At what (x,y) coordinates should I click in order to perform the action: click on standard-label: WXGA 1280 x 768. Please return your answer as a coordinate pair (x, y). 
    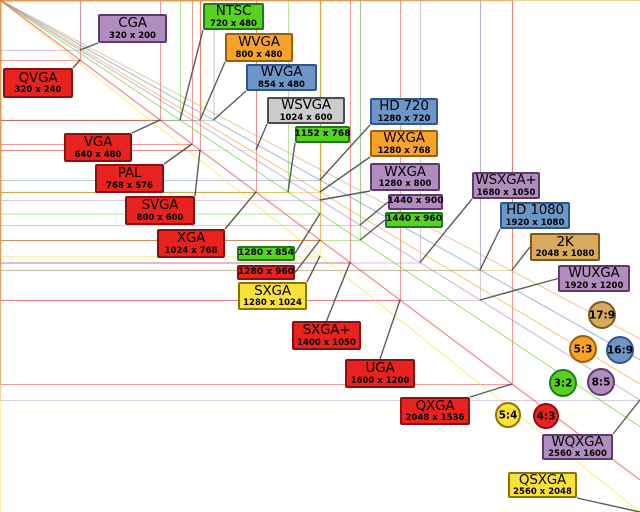
    Looking at the image, I should click on (404, 143).